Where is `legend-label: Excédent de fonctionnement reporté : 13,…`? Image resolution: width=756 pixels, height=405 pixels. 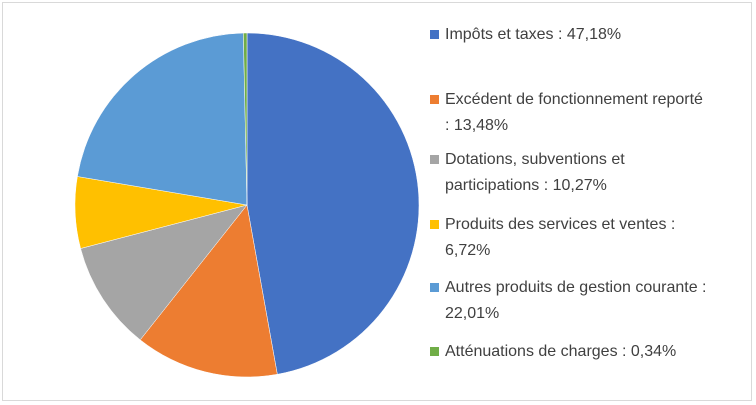 legend-label: Excédent de fonctionnement reporté : 13,… is located at coordinates (574, 112).